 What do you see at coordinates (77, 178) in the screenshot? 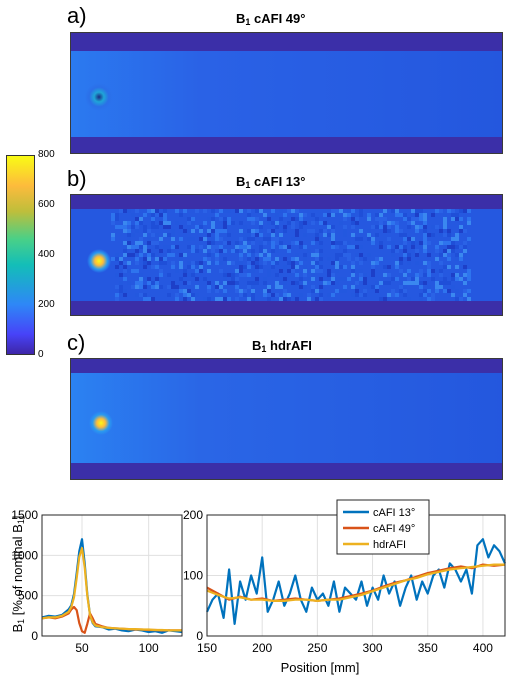
I see `panel-label-b: b)` at bounding box center [77, 178].